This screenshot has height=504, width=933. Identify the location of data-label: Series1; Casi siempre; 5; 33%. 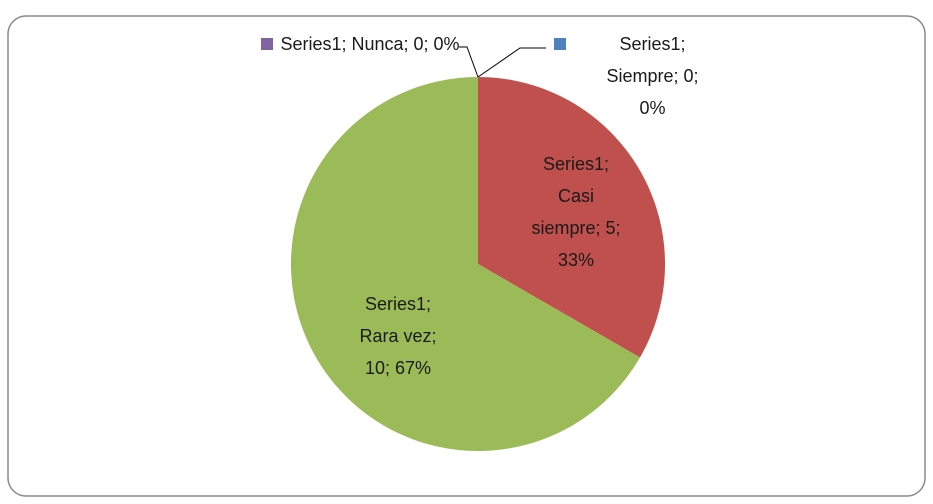
(576, 212).